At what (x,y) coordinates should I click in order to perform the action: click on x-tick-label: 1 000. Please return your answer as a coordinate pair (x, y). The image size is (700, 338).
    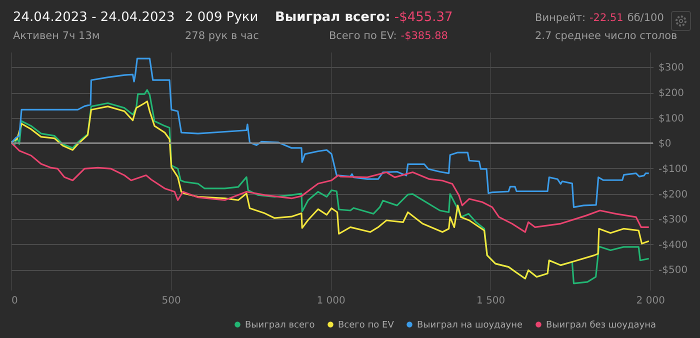
    Looking at the image, I should click on (331, 301).